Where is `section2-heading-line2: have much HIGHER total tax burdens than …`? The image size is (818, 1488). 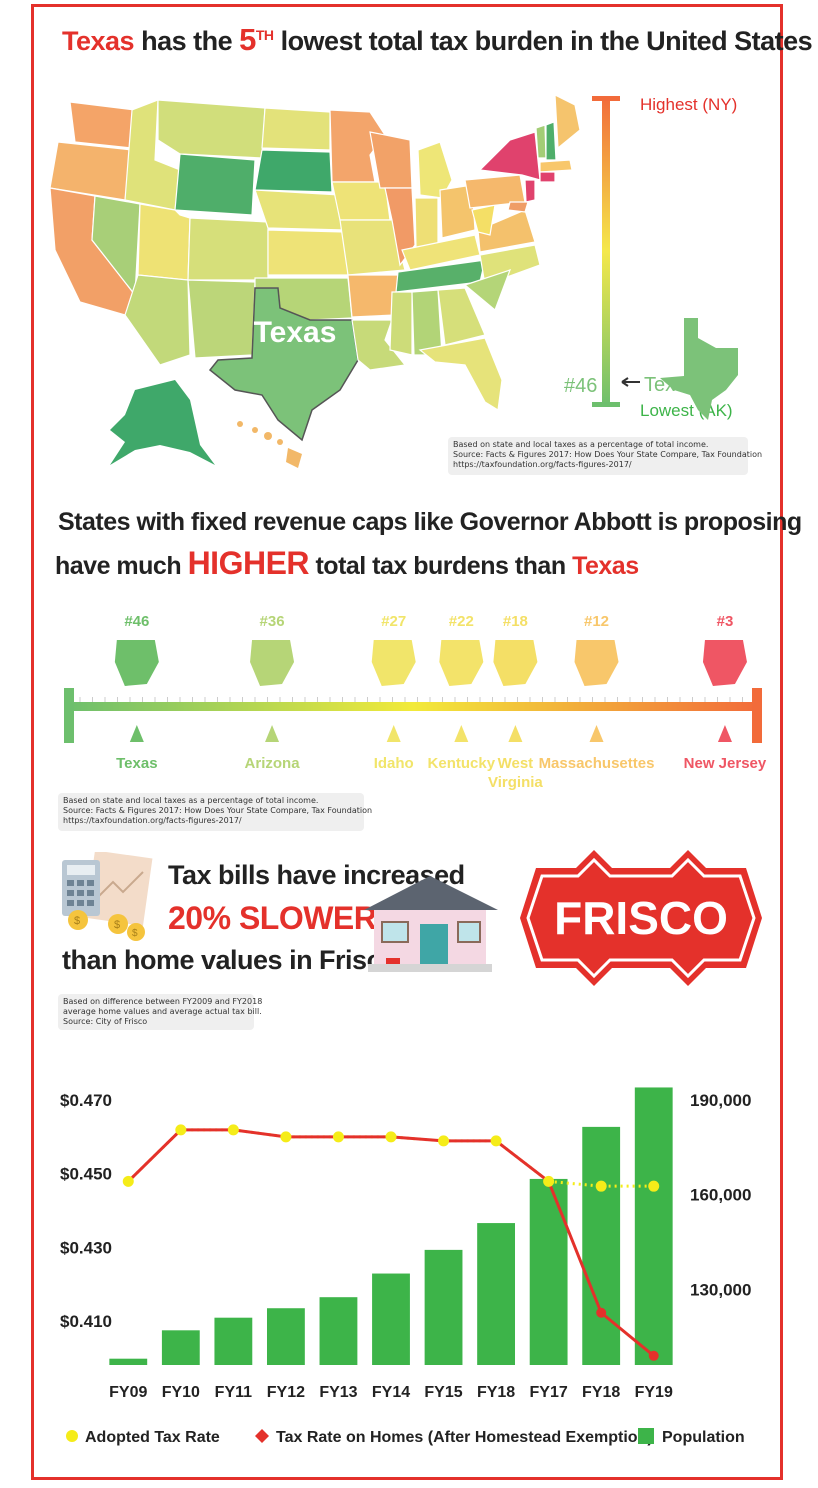 section2-heading-line2: have much HIGHER total tax burdens than … is located at coordinates (347, 563).